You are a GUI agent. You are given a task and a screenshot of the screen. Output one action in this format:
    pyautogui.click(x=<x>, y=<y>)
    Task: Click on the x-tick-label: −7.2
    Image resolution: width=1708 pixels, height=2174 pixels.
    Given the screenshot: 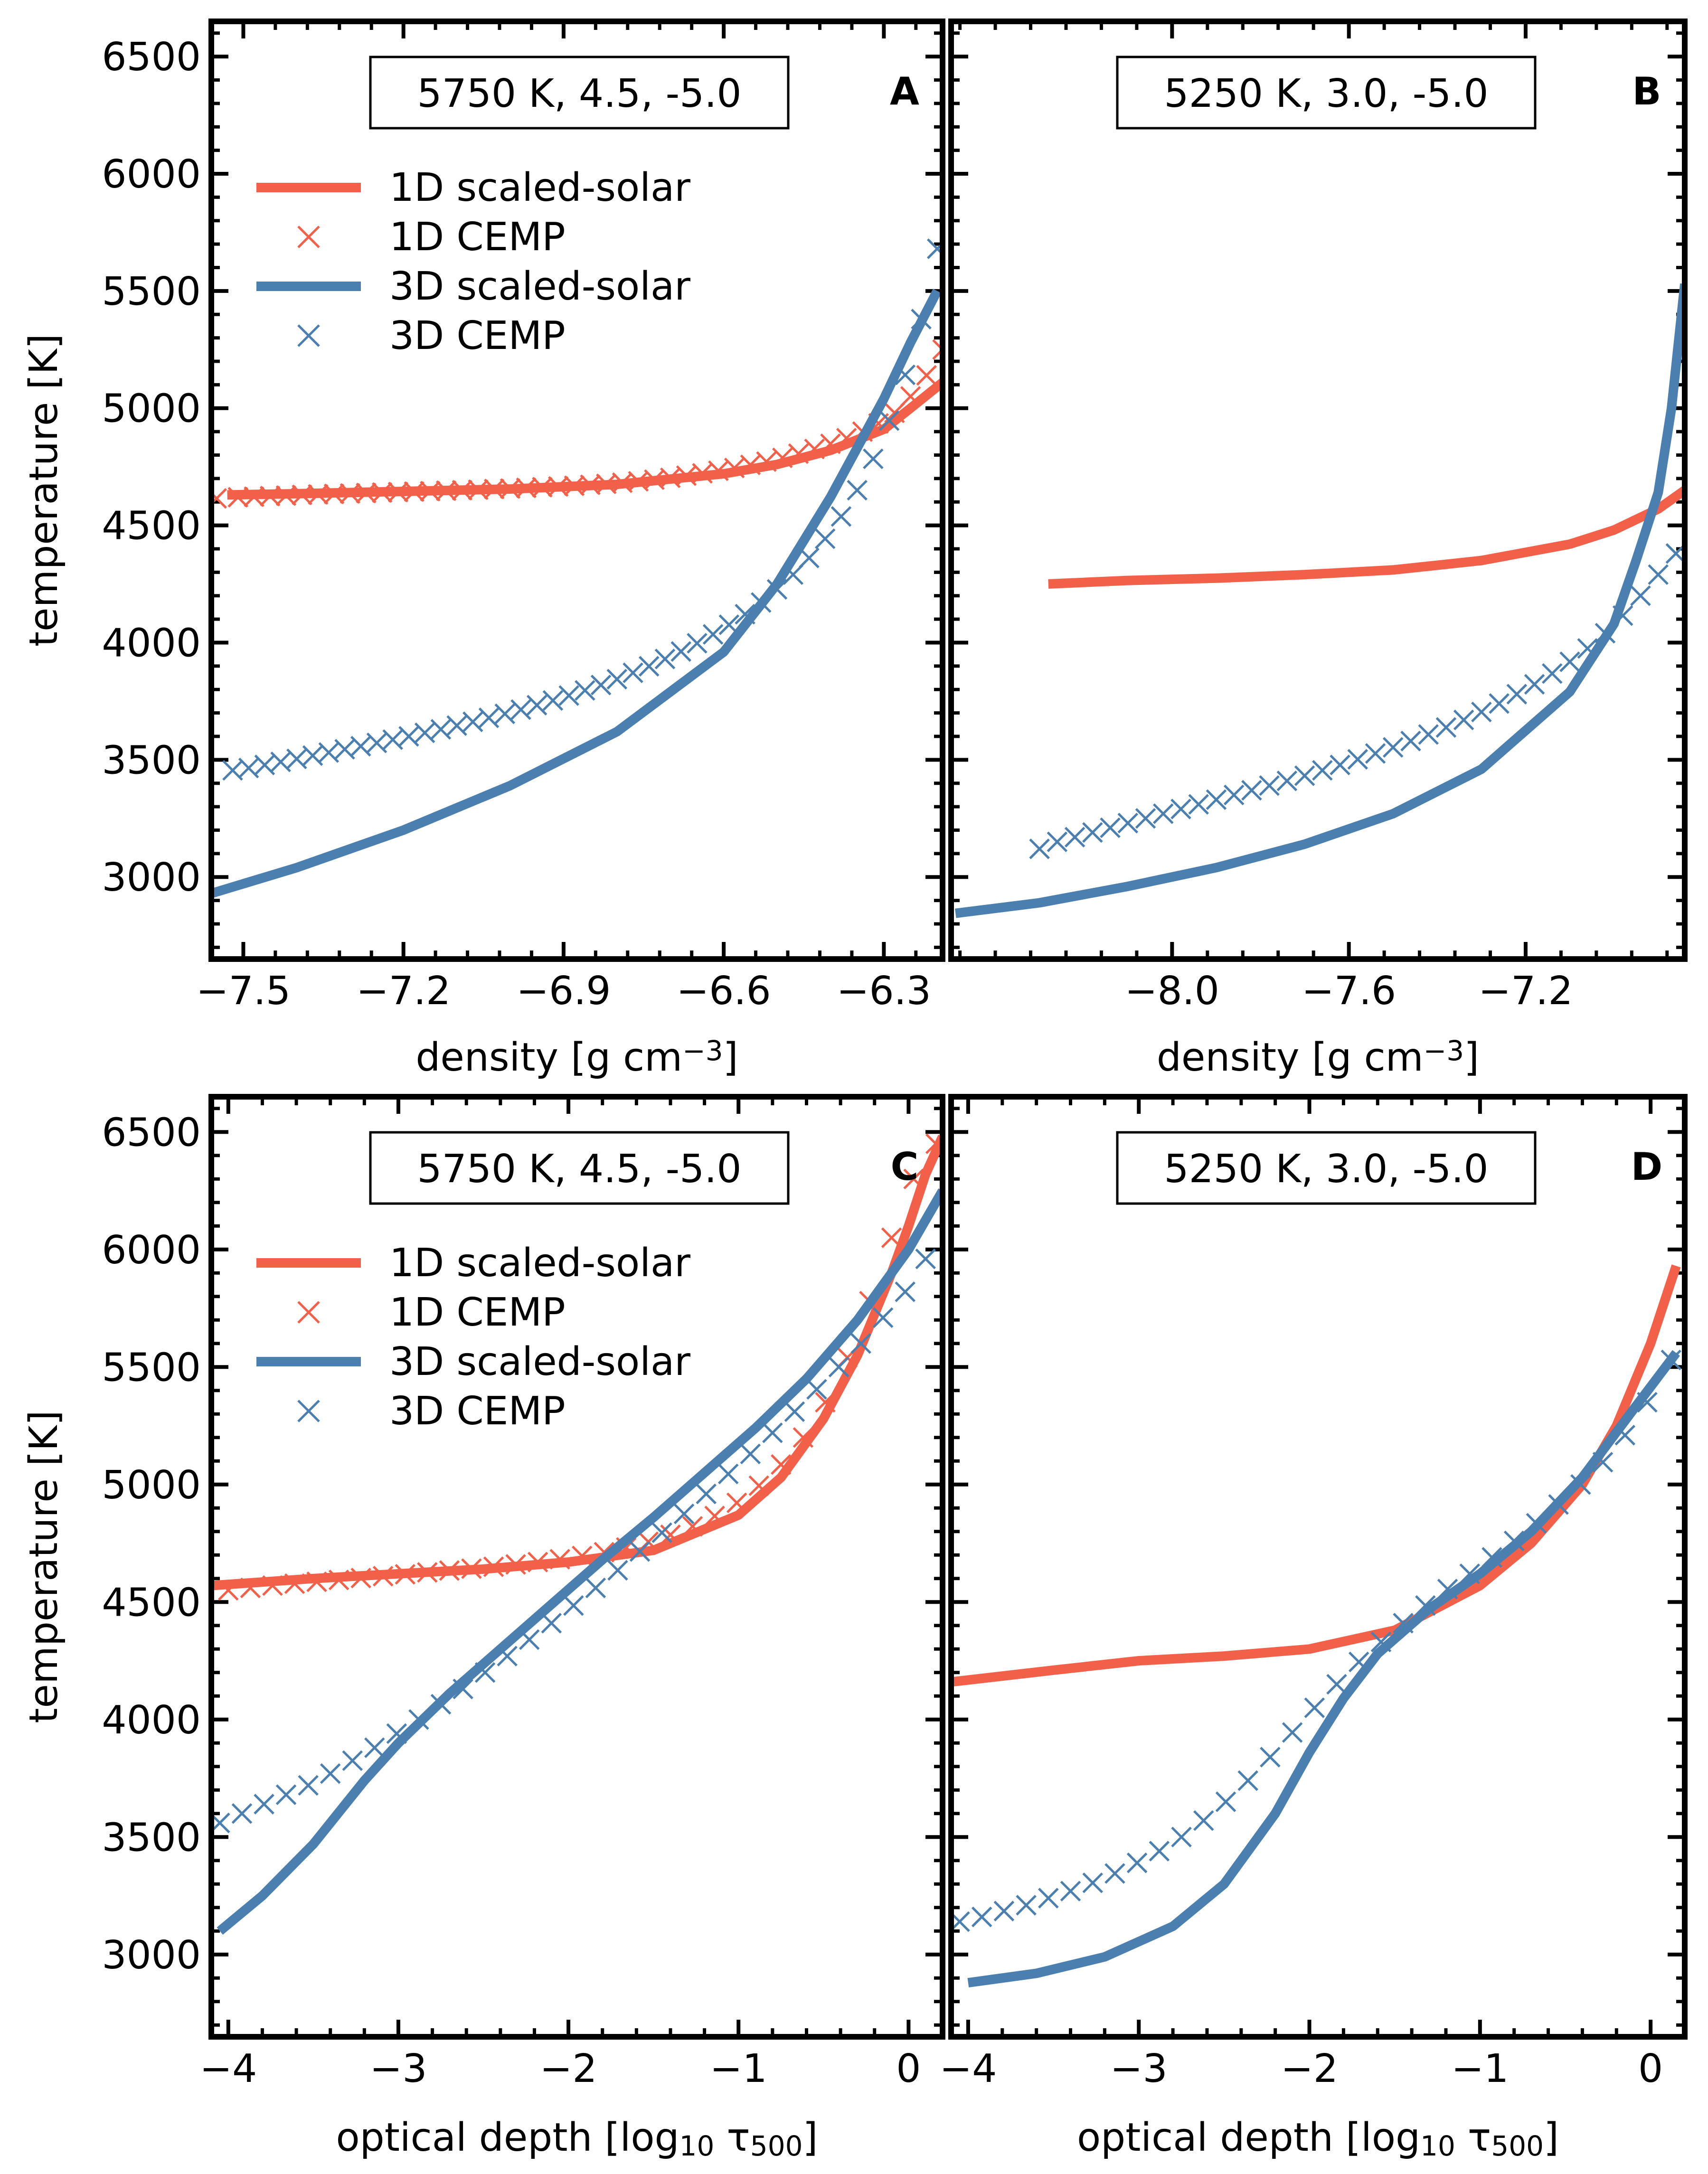 What is the action you would take?
    pyautogui.click(x=1525, y=991)
    